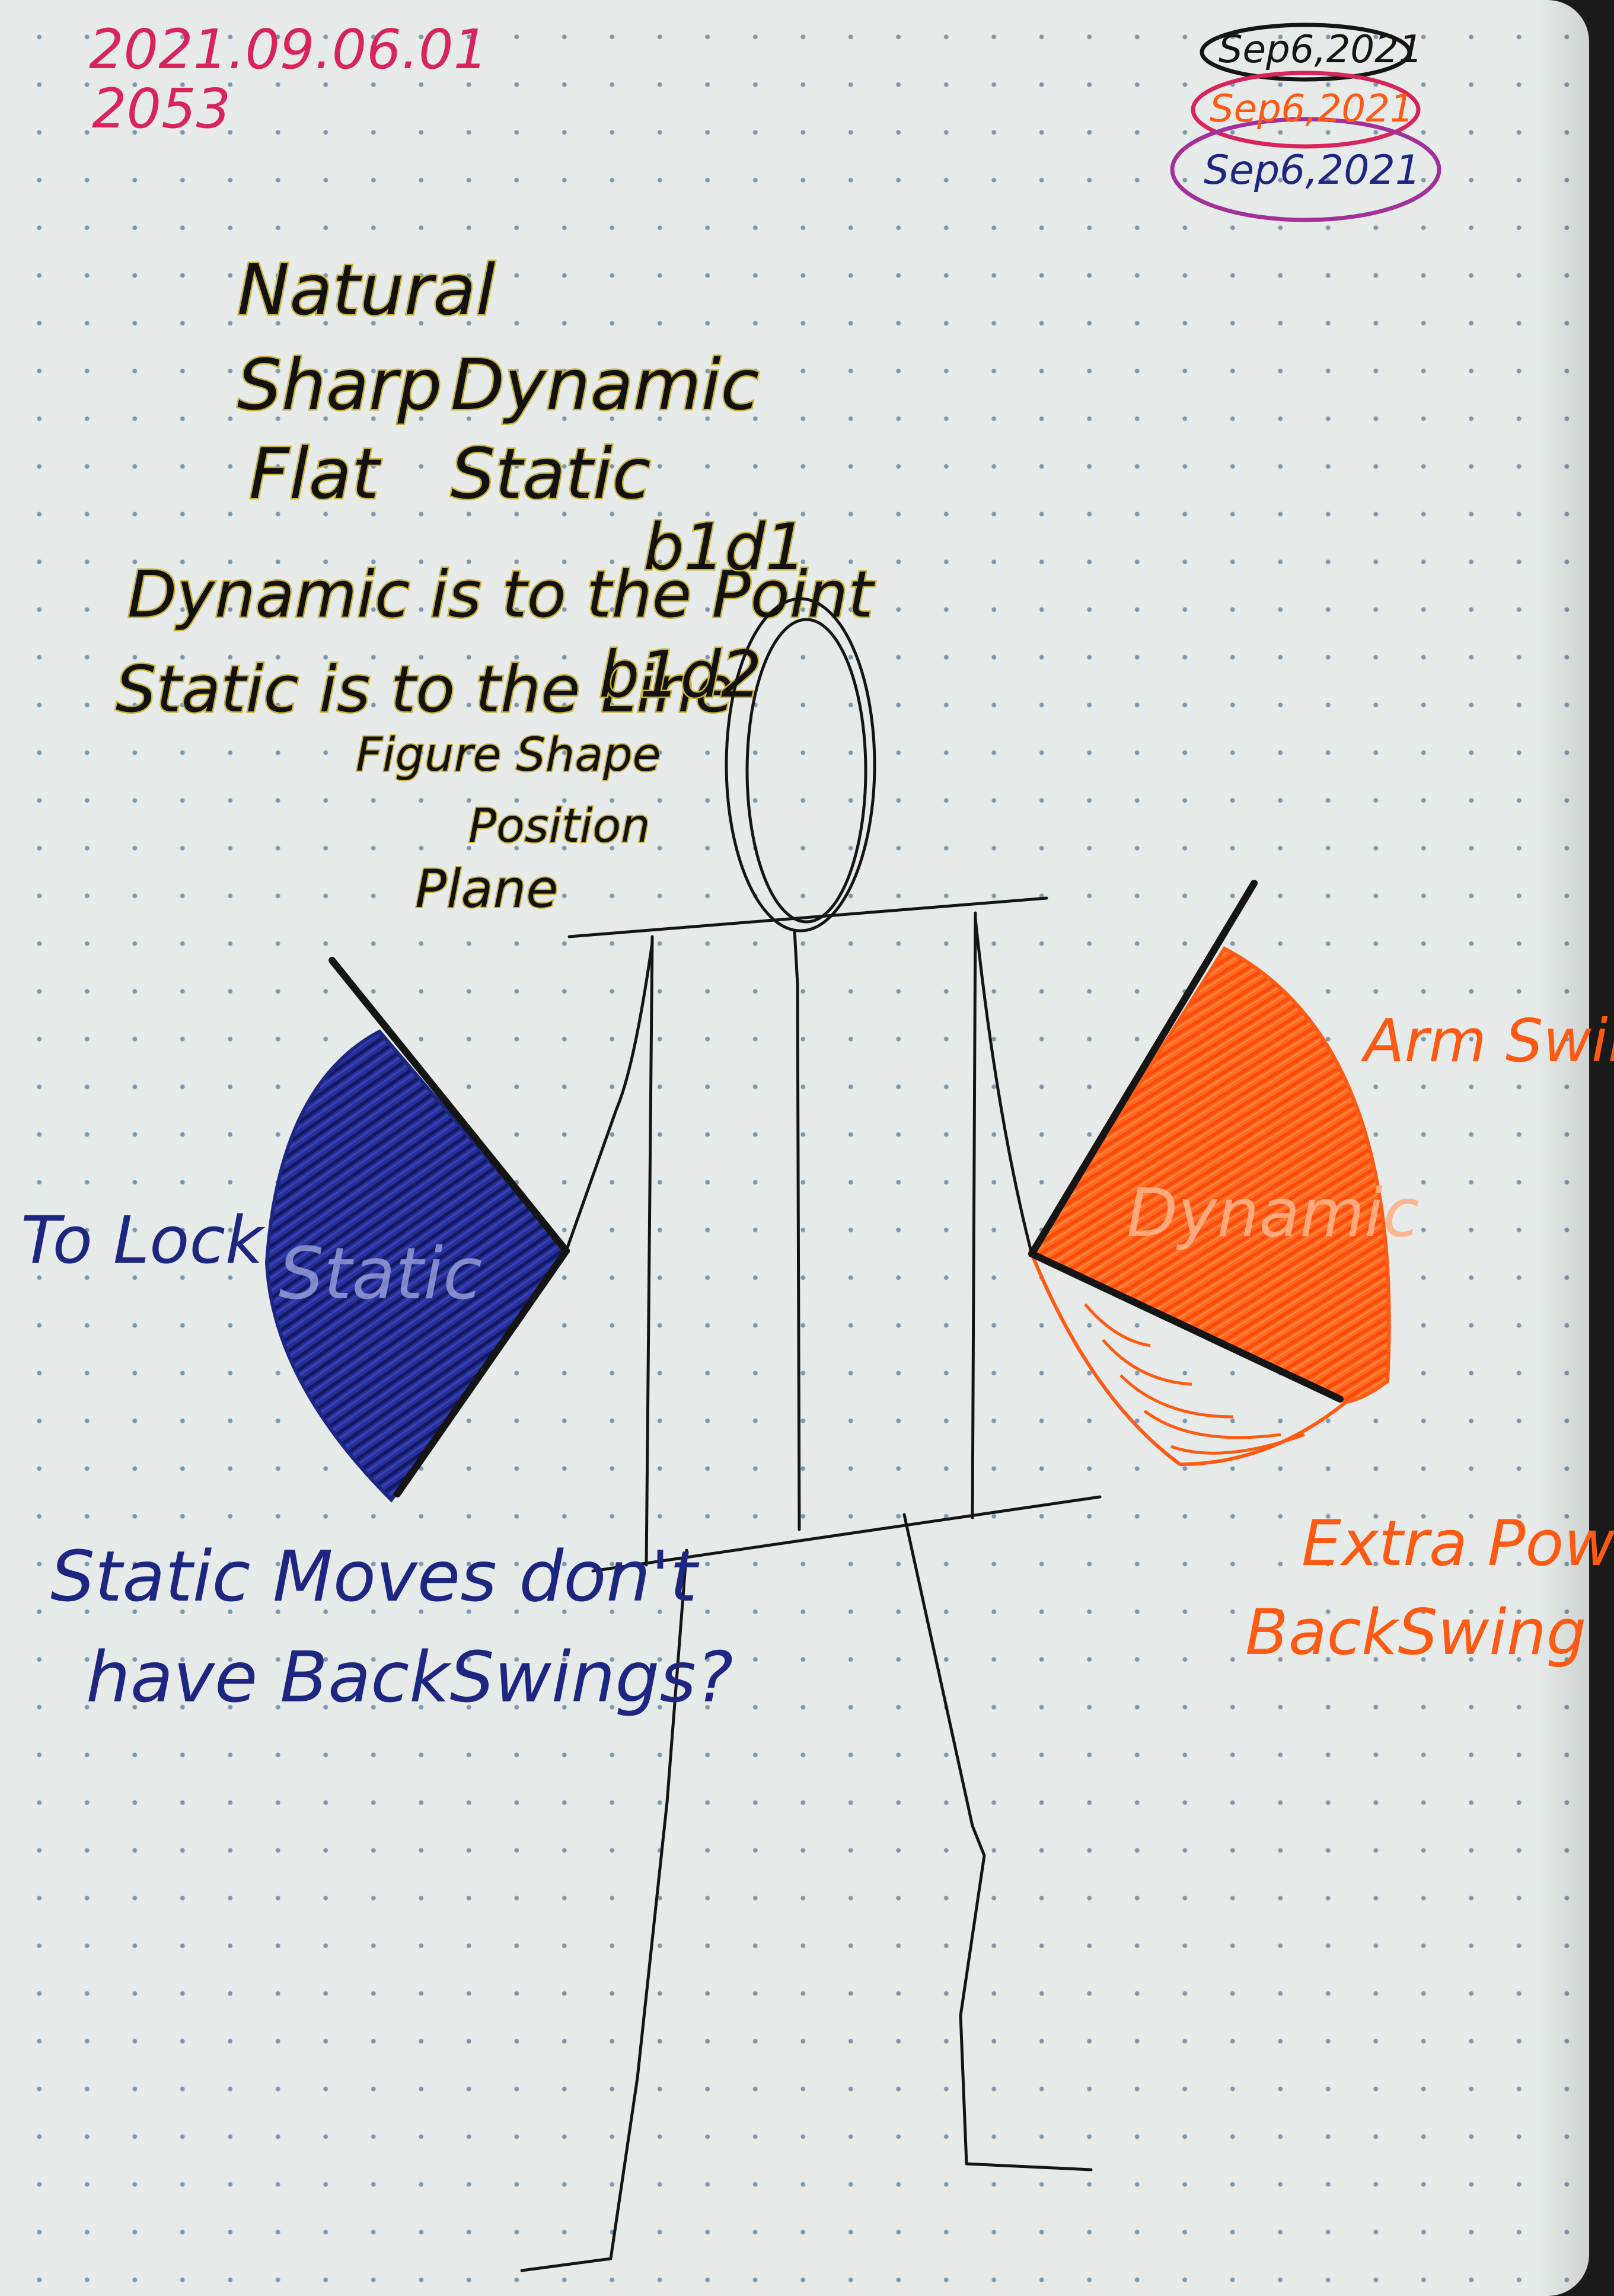 The height and width of the screenshot is (2296, 1614). I want to click on concept-sharp: Sharp, so click(340, 385).